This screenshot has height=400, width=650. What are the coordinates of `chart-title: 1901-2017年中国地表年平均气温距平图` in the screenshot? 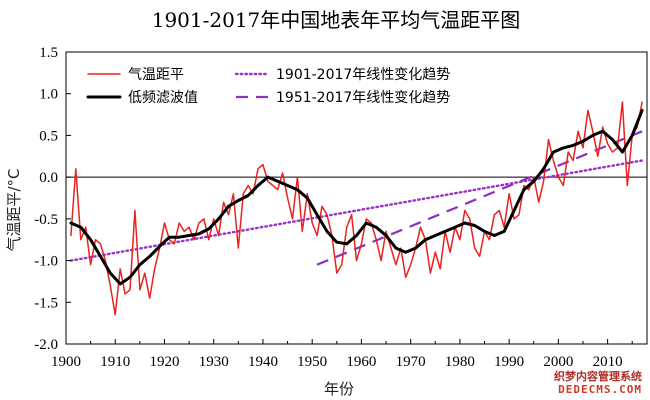 It's located at (336, 20).